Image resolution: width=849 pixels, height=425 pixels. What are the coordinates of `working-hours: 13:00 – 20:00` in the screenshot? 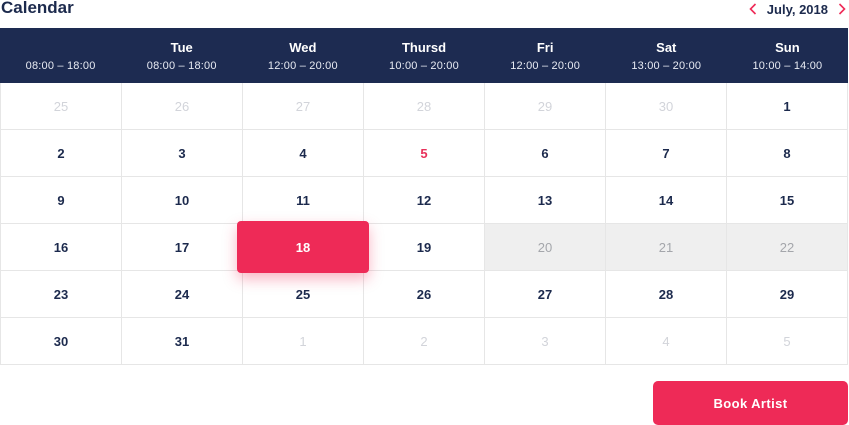 It's located at (666, 66).